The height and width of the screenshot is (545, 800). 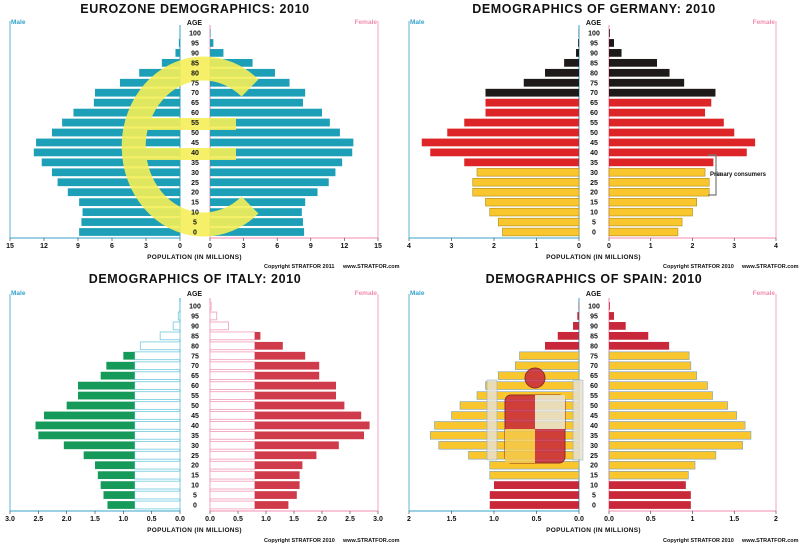 I want to click on age-tick-label: 20, so click(x=195, y=193).